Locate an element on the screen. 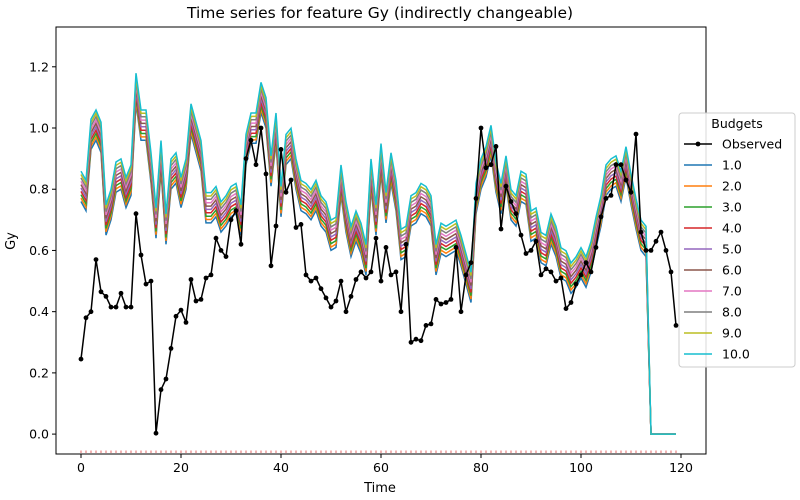 The height and width of the screenshot is (500, 800). legend-title: Budgets is located at coordinates (736, 123).